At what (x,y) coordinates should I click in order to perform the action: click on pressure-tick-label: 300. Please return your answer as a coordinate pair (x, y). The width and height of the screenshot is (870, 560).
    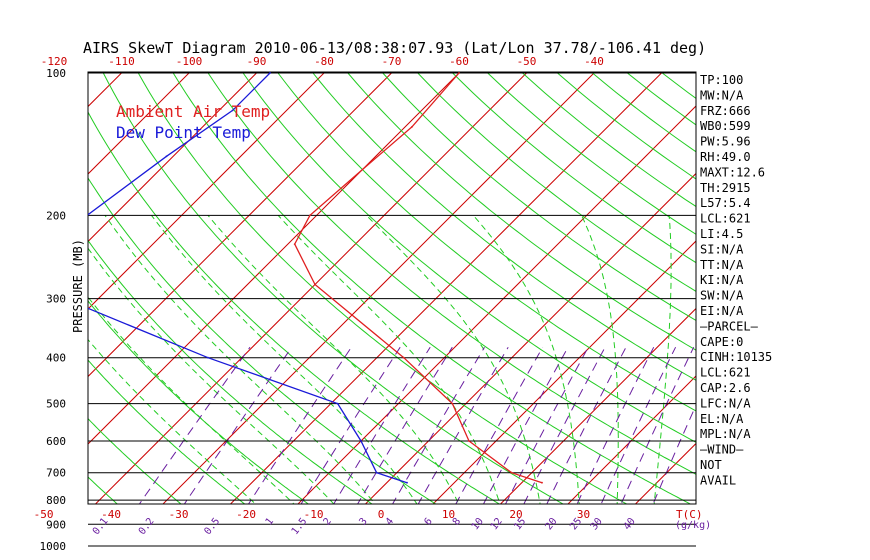
    Looking at the image, I should click on (56, 299).